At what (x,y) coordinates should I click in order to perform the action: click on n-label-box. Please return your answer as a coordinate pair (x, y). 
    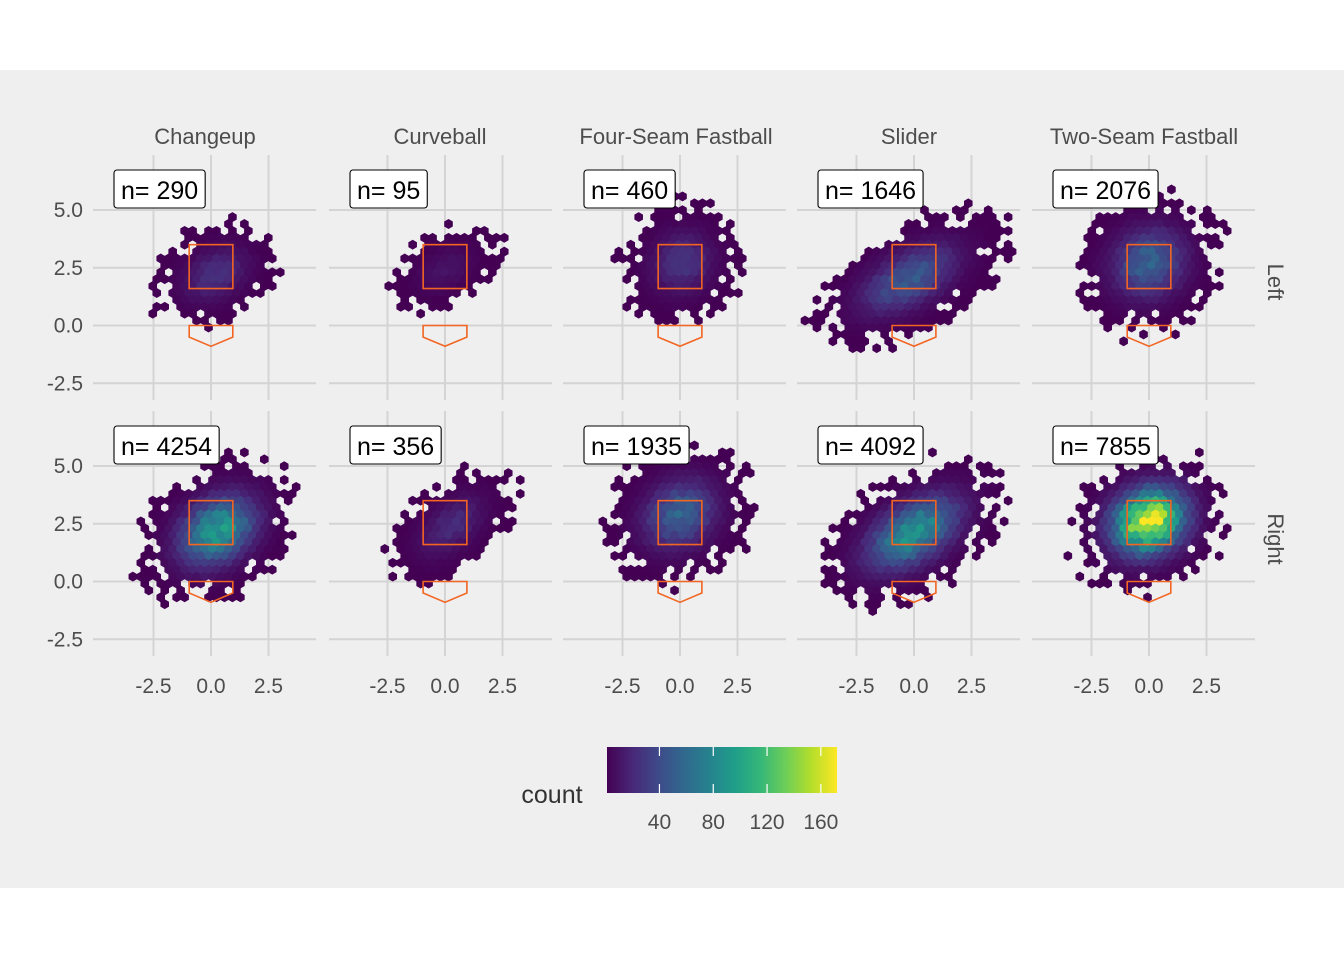
    Looking at the image, I should click on (159, 189).